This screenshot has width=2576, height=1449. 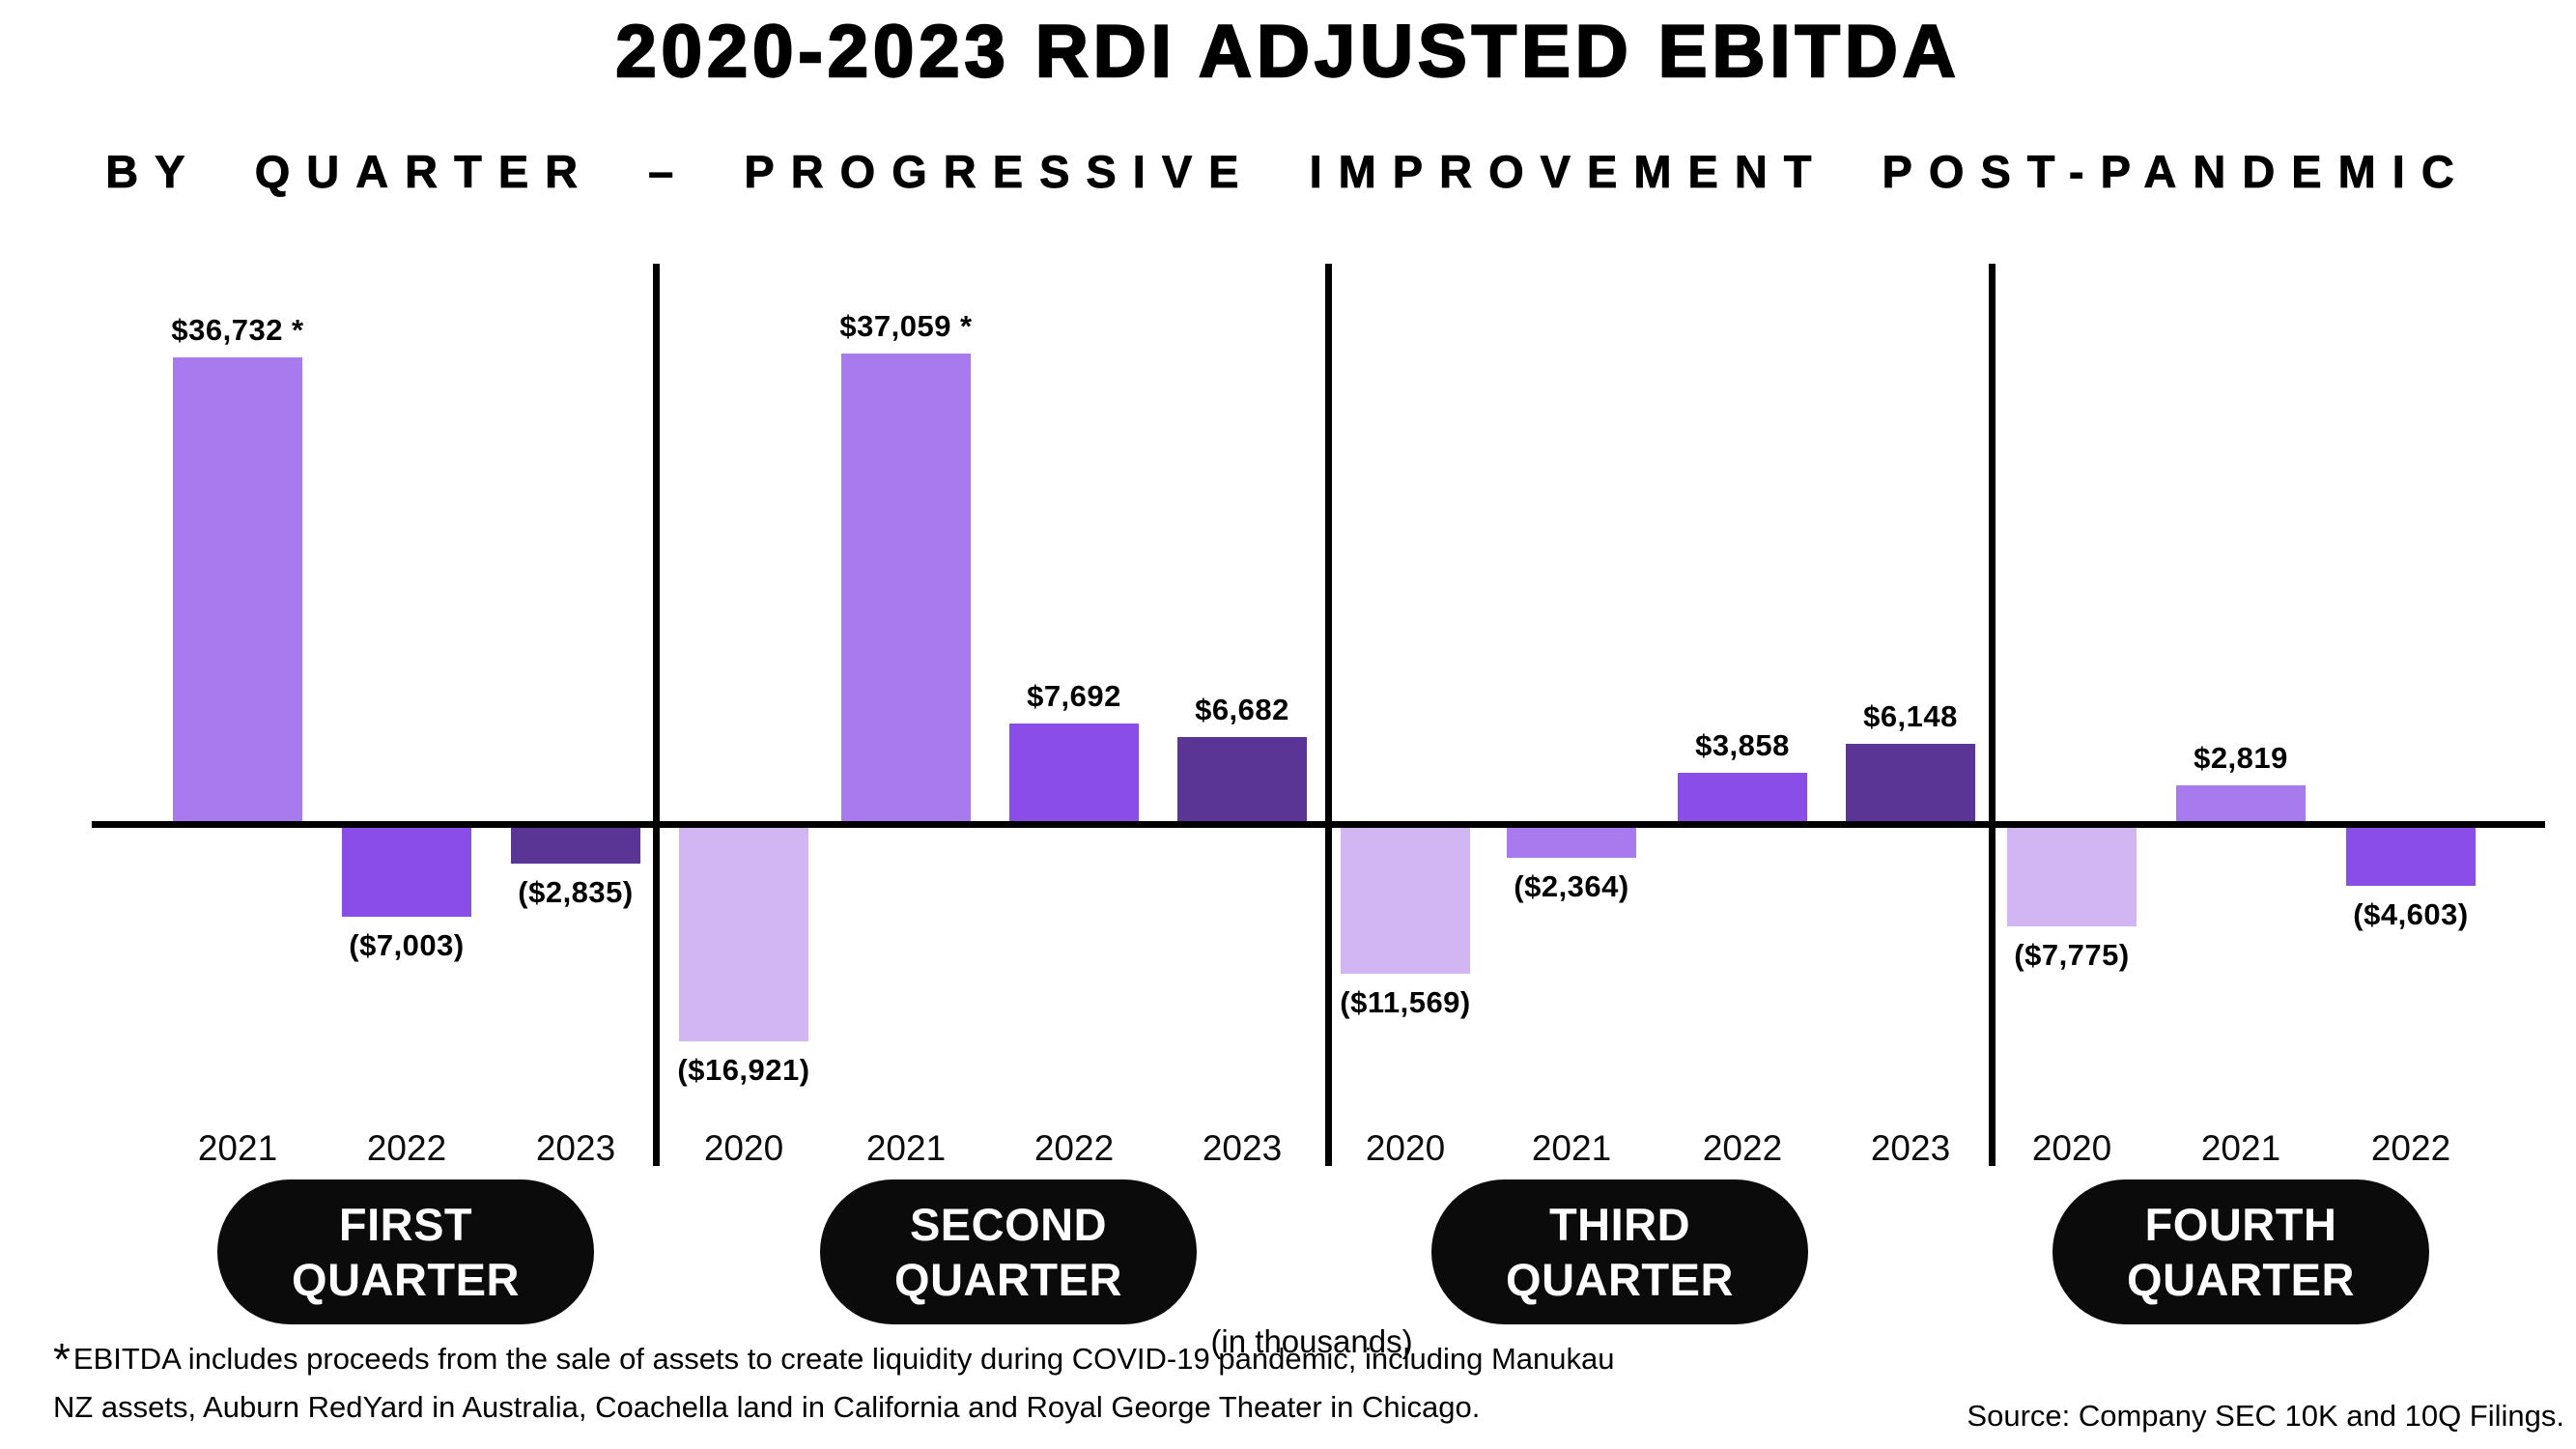 What do you see at coordinates (1242, 709) in the screenshot?
I see `value-label-2023: $6,682` at bounding box center [1242, 709].